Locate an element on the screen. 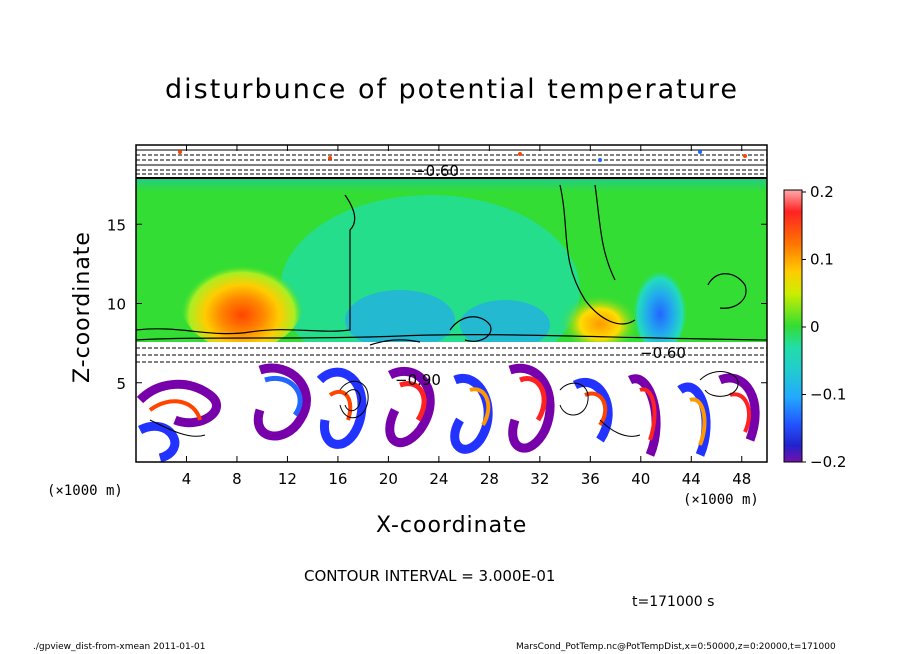 The height and width of the screenshot is (654, 904). top-contour-lines is located at coordinates (451, 164).